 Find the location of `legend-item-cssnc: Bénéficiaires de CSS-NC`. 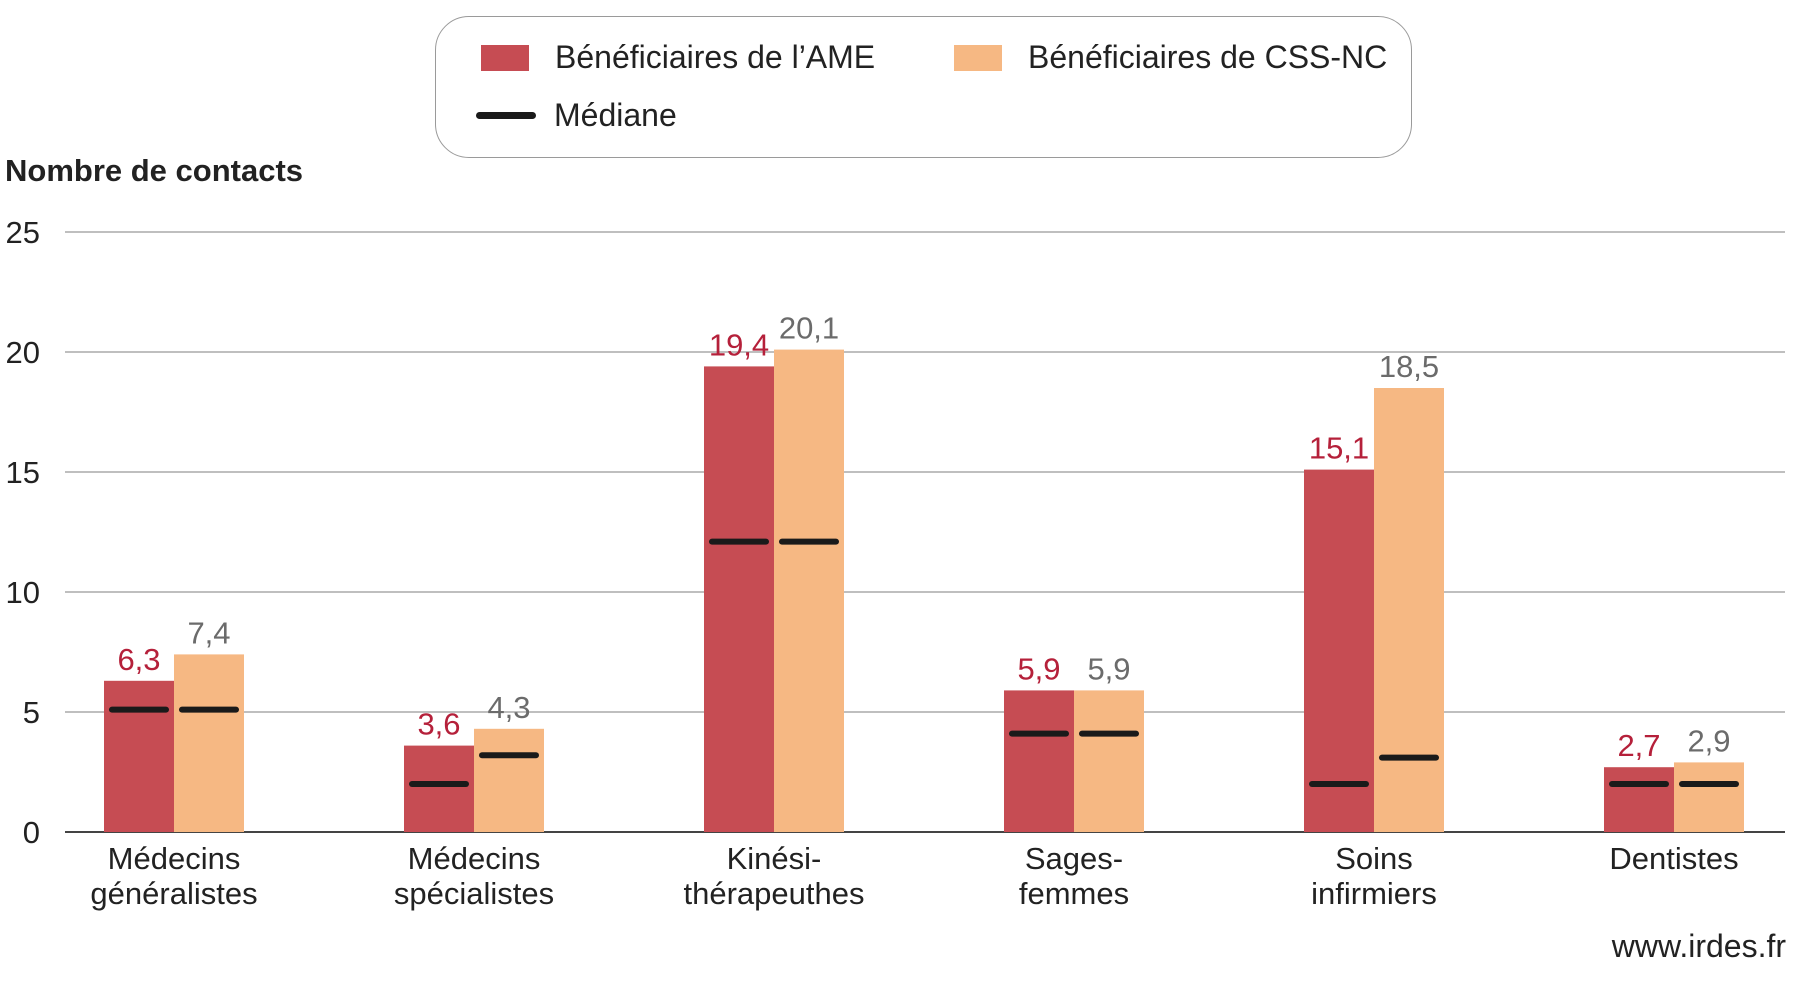

legend-item-cssnc: Bénéficiaires de CSS-NC is located at coordinates (1170, 57).